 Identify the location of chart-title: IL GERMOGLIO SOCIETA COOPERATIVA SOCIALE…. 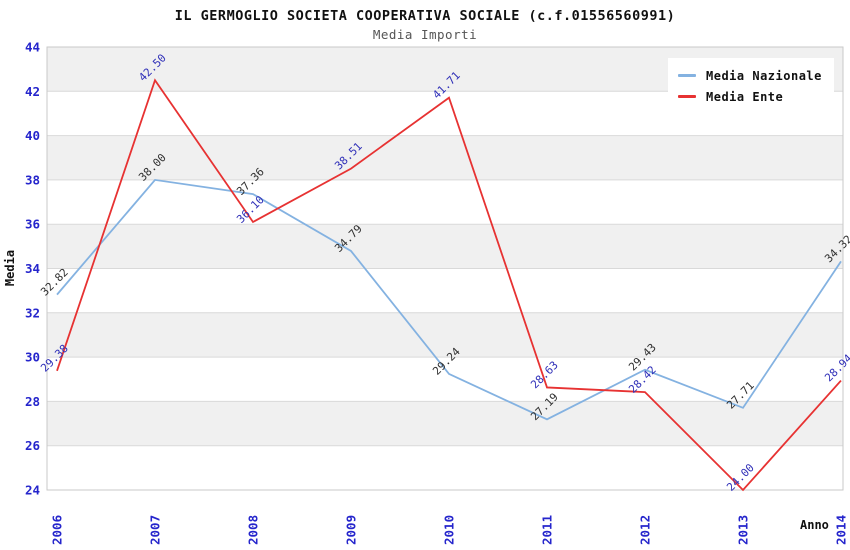
(425, 16).